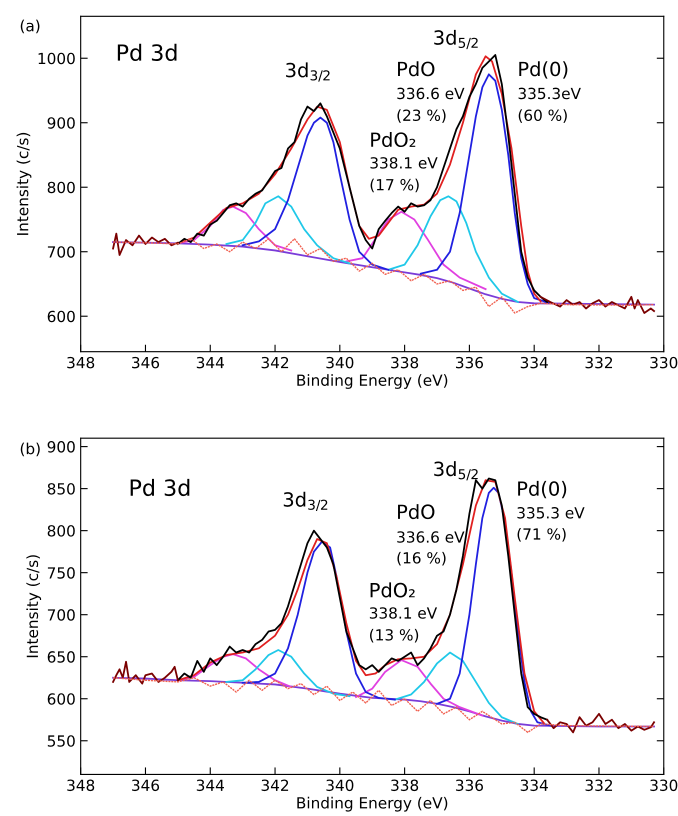  Describe the element at coordinates (551, 513) in the screenshot. I see `annotation: 335.3 eV` at that location.